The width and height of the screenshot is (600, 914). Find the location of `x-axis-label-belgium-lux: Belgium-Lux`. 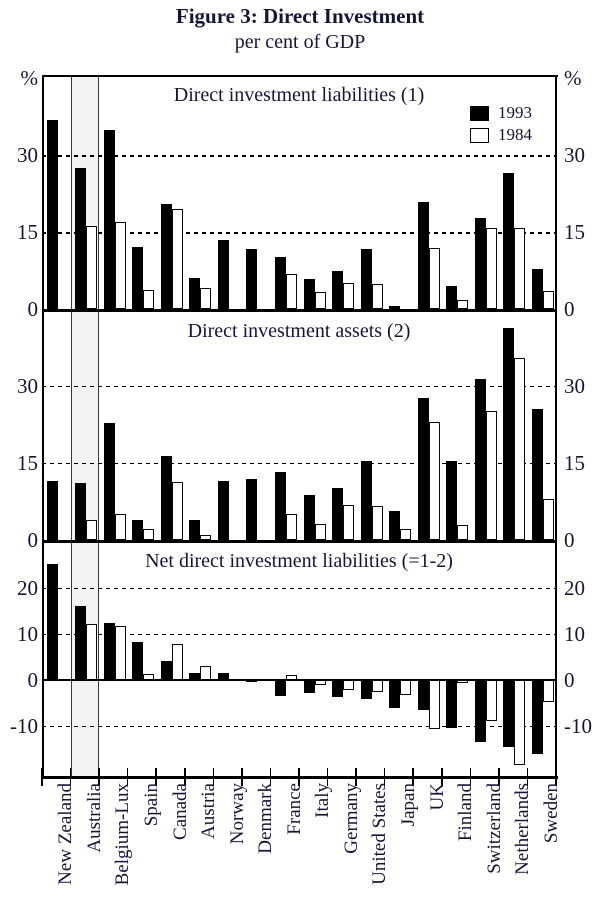

x-axis-label-belgium-lux: Belgium-Lux is located at coordinates (123, 834).